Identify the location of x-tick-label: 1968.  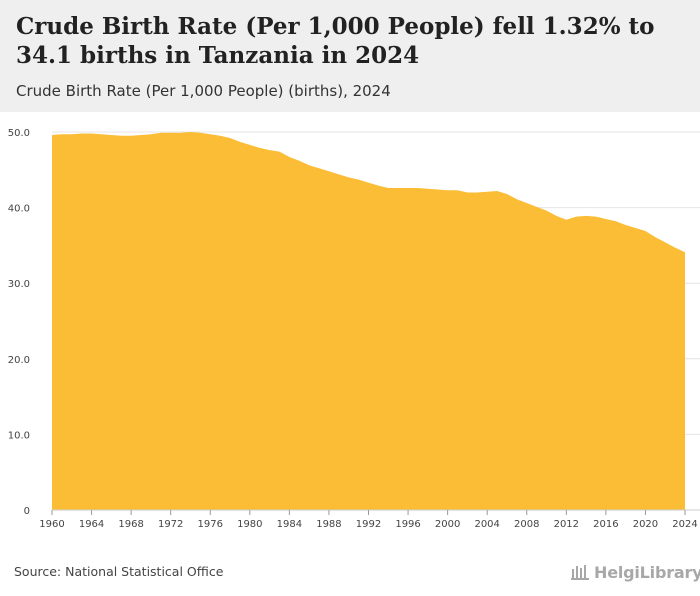
(130, 524).